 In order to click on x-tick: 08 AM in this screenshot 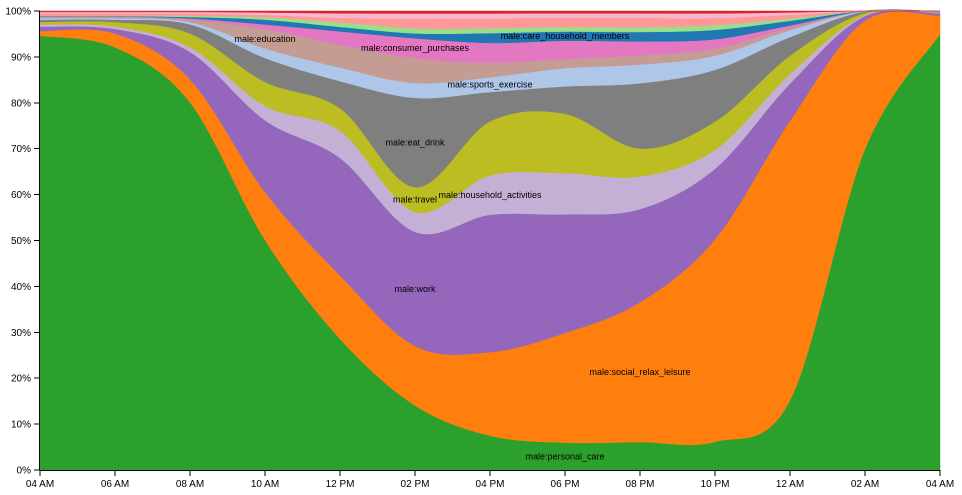, I will do `click(190, 480)`.